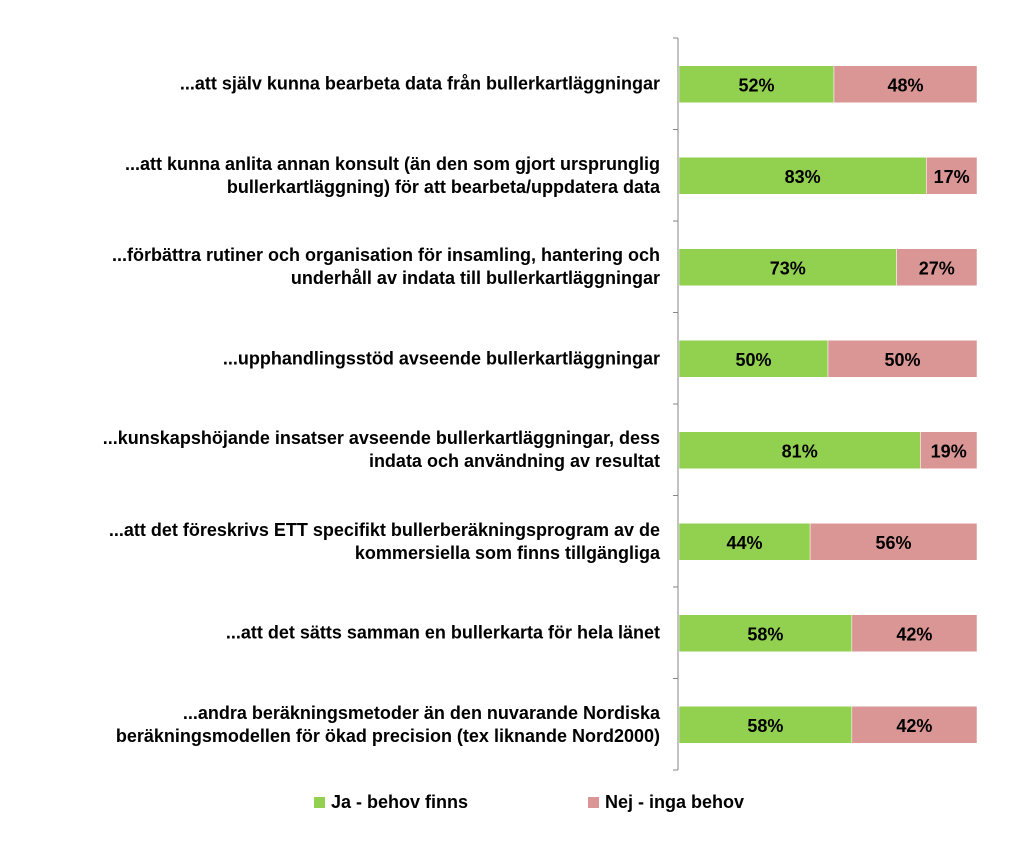 This screenshot has width=1019, height=852. I want to click on data-label-ja-4: 81%, so click(800, 451).